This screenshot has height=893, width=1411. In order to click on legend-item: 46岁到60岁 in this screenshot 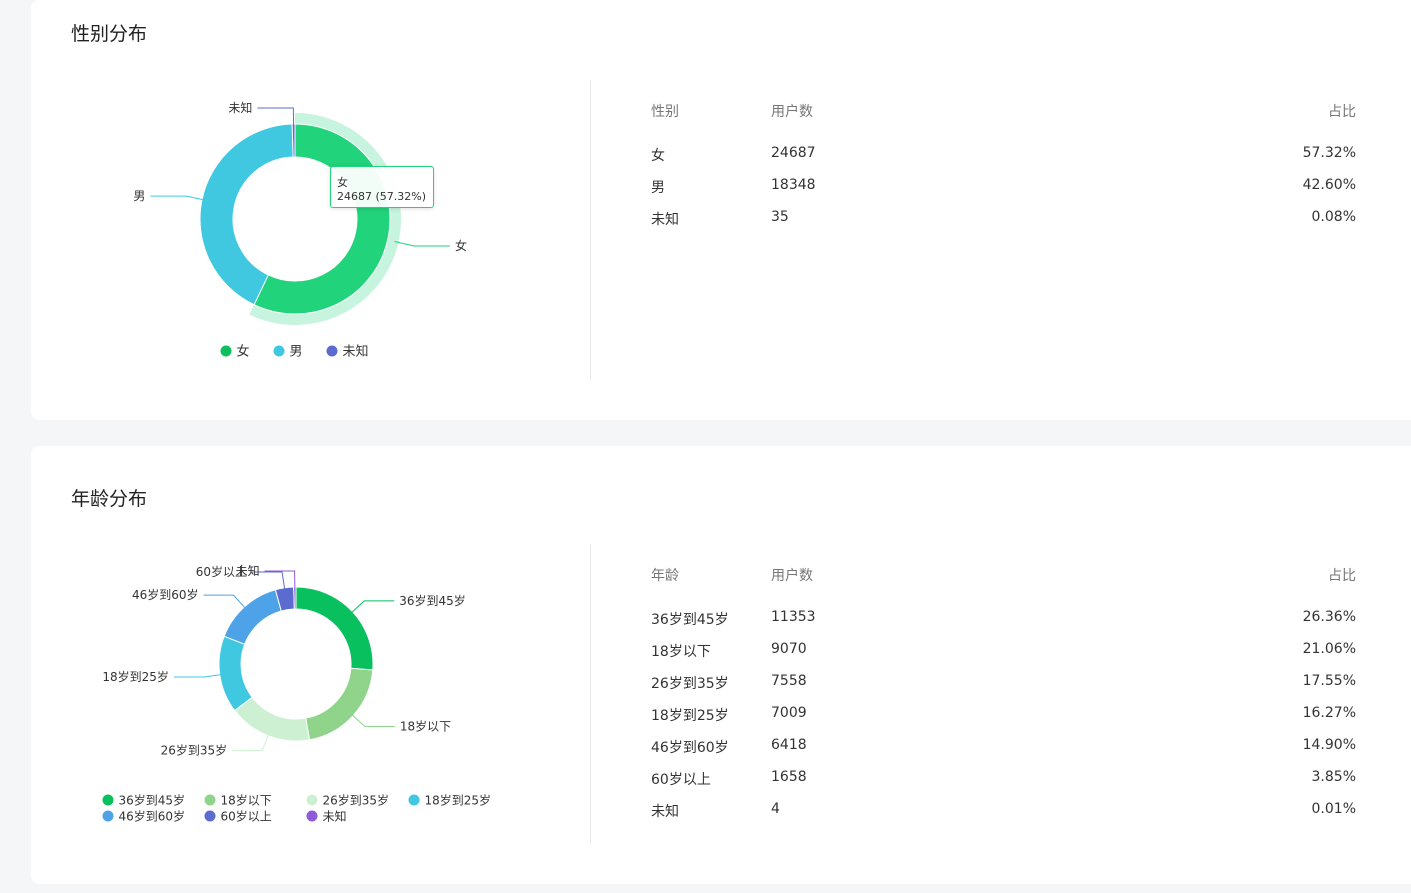, I will do `click(144, 816)`.